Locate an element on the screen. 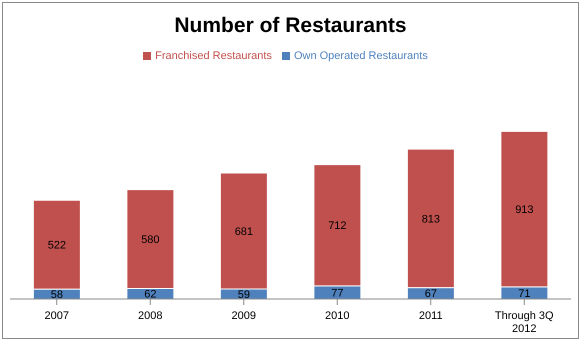 The height and width of the screenshot is (341, 581). data-label: 913 is located at coordinates (524, 210).